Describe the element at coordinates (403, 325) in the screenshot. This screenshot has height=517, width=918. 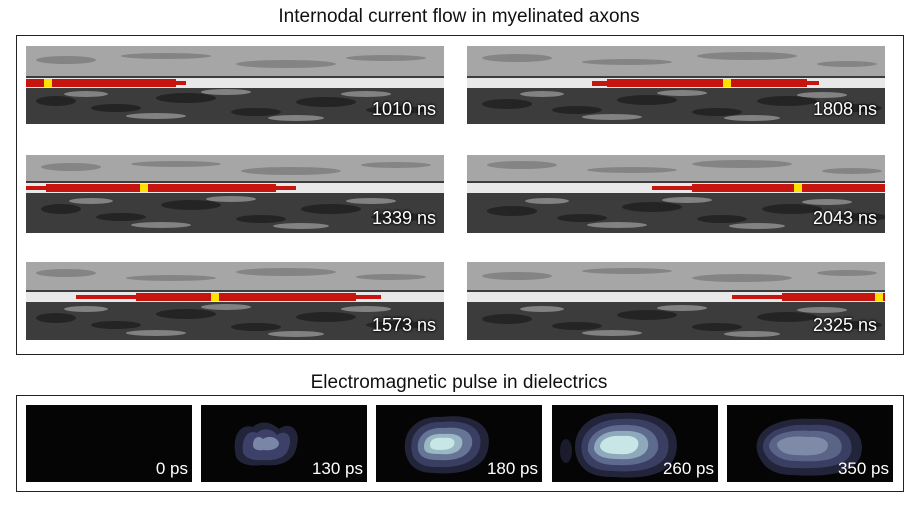
I see `time-label: 1573 ns` at that location.